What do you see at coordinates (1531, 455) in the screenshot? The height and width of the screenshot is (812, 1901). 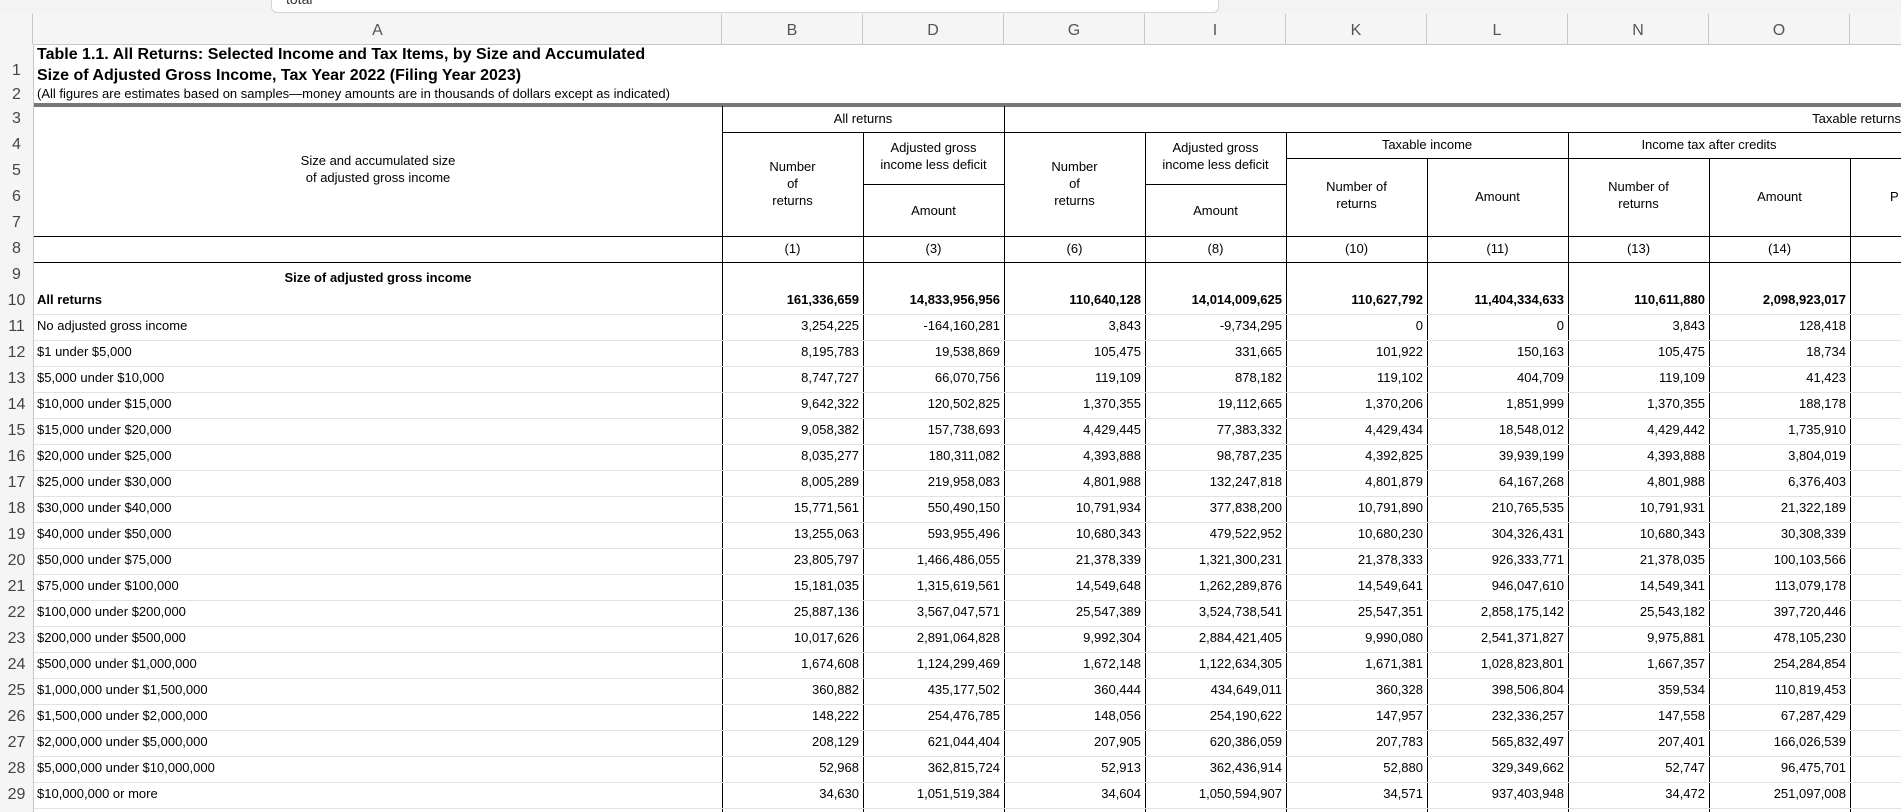 I see `table-cell: 39,939,199` at bounding box center [1531, 455].